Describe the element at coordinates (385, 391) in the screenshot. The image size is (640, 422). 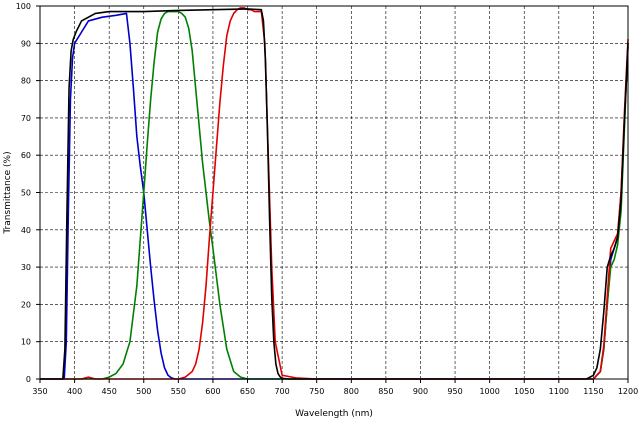
I see `x-tick-label: 850` at that location.